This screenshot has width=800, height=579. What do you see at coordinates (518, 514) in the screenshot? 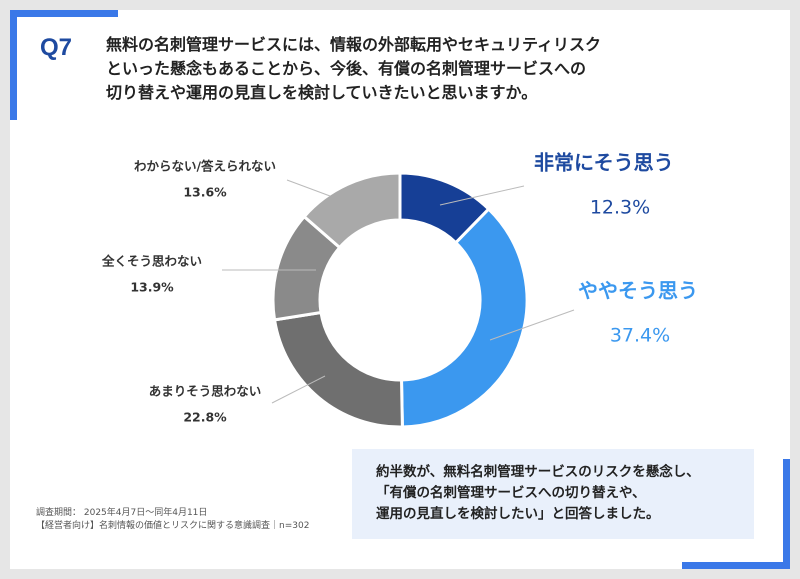
I see `summary-line-3: 運用の見直しを検討したい」と回答しました。` at bounding box center [518, 514].